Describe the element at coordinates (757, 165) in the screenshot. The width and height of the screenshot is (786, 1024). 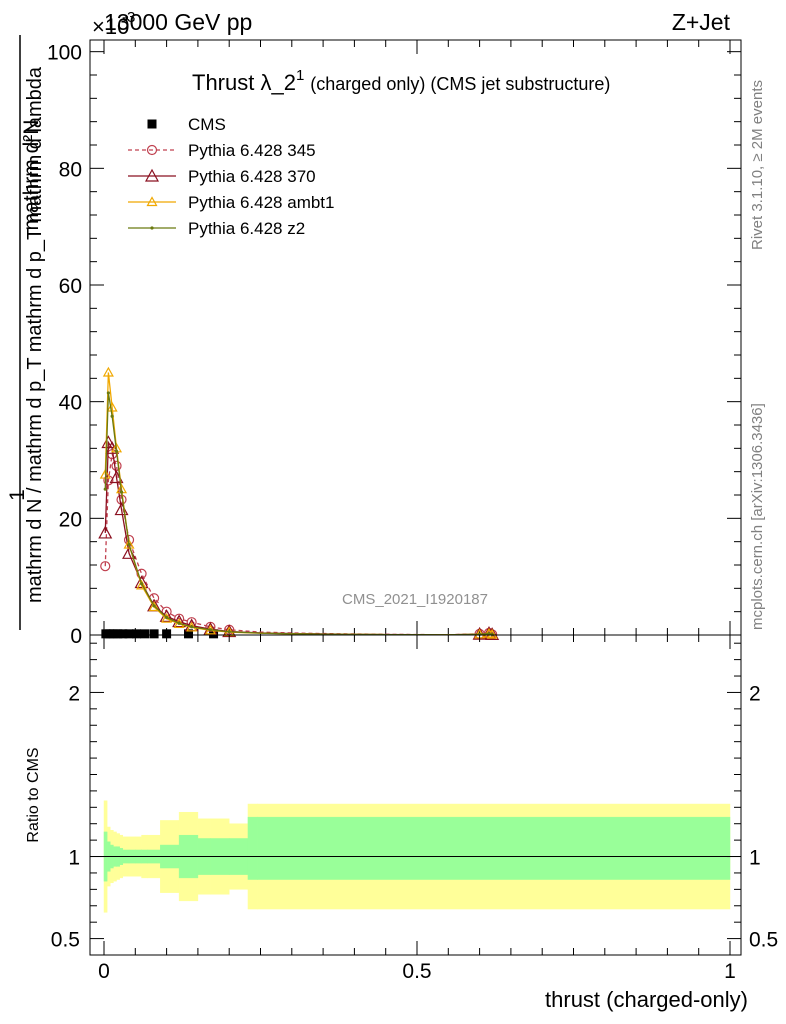
I see `rivet-label: Rivet 3.1.10, ≥ 2M events` at that location.